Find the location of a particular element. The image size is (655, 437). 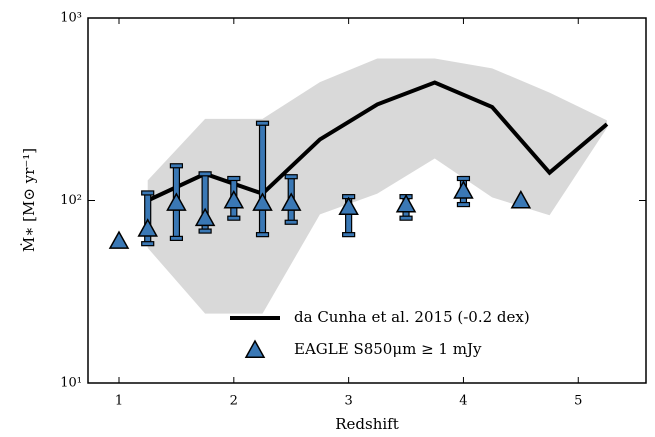

x-tick-label: 3 is located at coordinates (348, 401).